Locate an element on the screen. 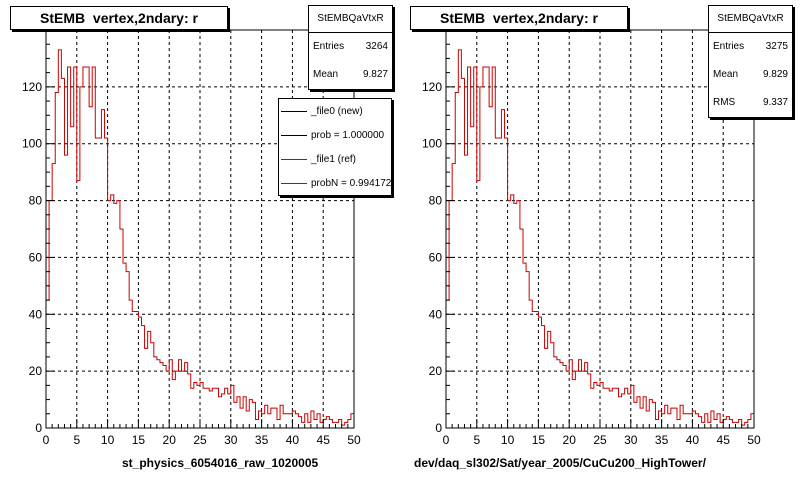 Image resolution: width=800 pixels, height=480 pixels. stats-value: 9.827 is located at coordinates (375, 74).